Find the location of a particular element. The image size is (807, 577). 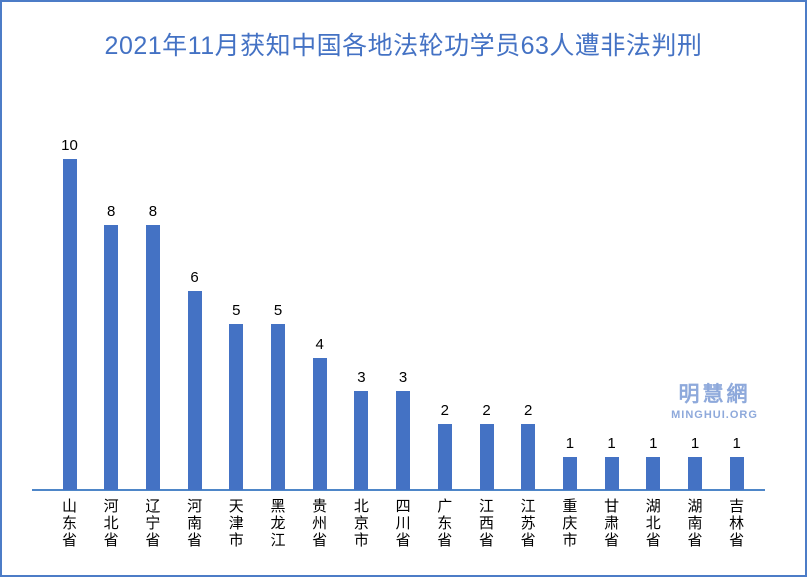

chart-title: 2021年11月获知中国各地法轮功学员63人遭非法判刑 is located at coordinates (403, 46).